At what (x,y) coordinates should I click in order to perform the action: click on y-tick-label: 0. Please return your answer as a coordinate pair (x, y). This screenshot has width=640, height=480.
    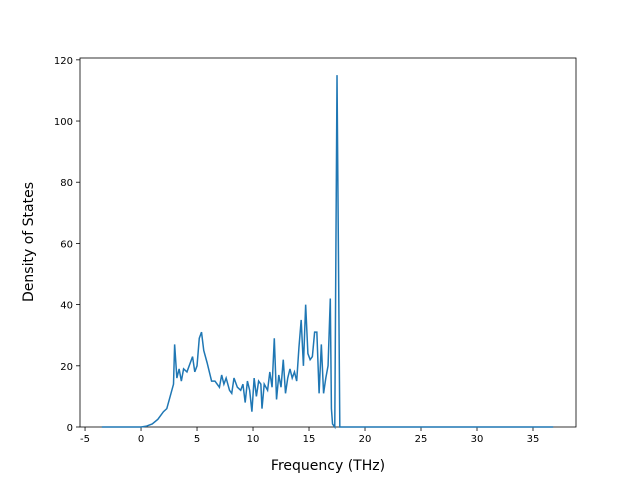
    Looking at the image, I should click on (70, 428).